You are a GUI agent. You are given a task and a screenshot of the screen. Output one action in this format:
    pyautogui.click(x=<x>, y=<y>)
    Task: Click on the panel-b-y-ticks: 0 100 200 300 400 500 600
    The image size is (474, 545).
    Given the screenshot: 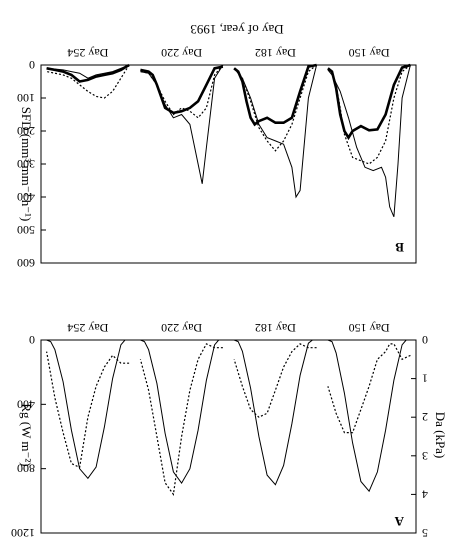 What is the action you would take?
    pyautogui.click(x=31, y=164)
    